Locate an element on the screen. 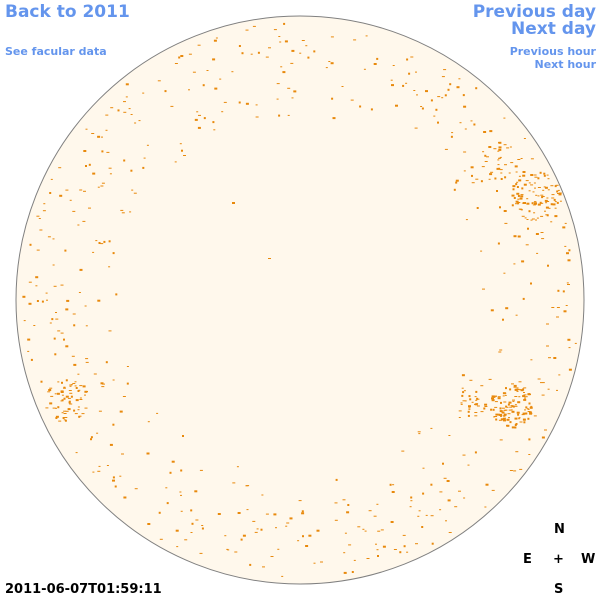 The width and height of the screenshot is (600, 604). next-hour-link: Next hour is located at coordinates (565, 64).